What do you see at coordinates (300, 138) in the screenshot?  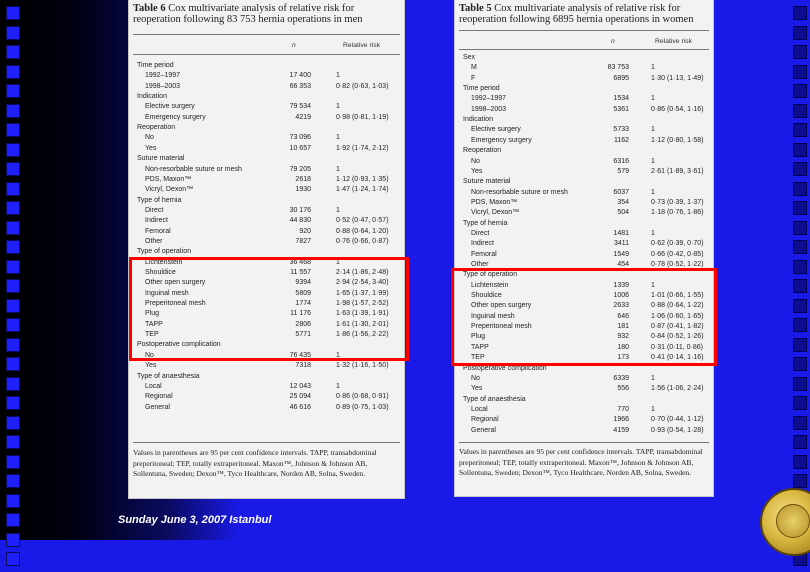 I see `row-count: 73 096` at bounding box center [300, 138].